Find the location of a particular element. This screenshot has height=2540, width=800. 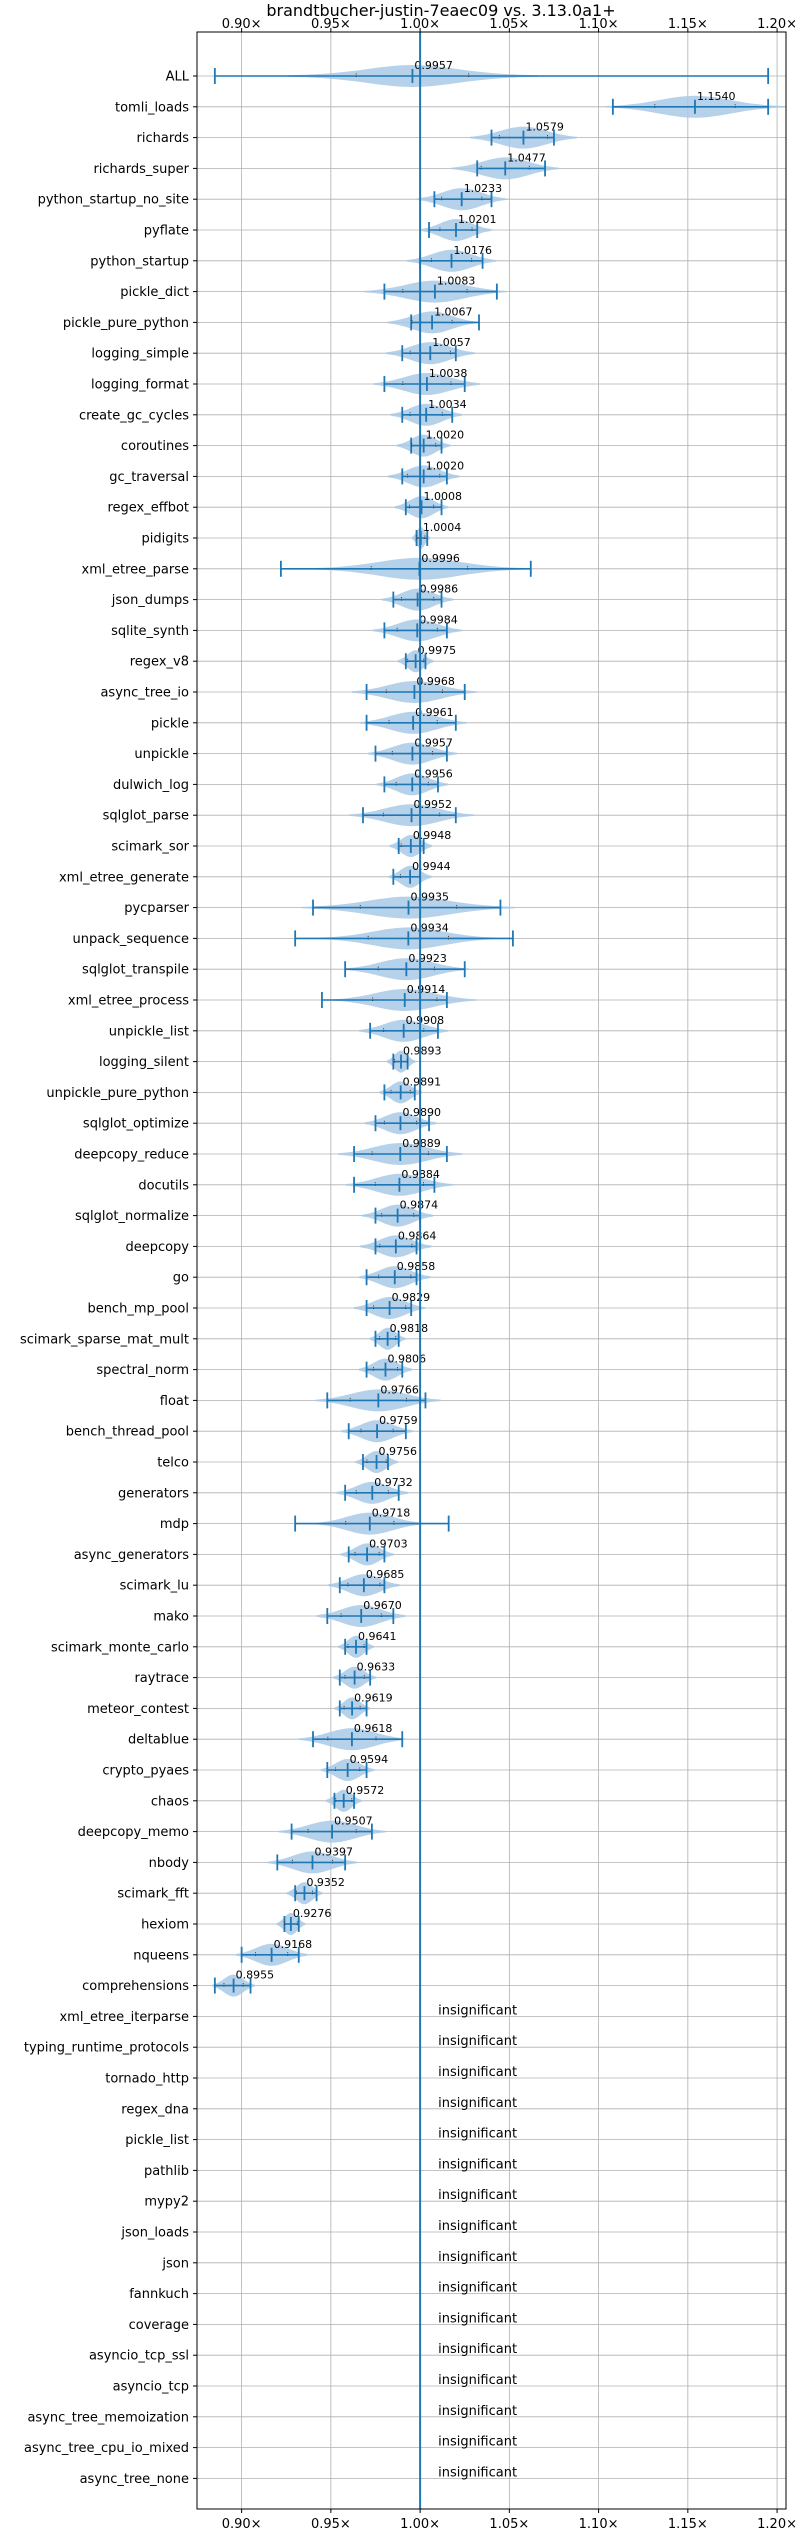

benchmark-label: regex_effbot is located at coordinates (148, 508).